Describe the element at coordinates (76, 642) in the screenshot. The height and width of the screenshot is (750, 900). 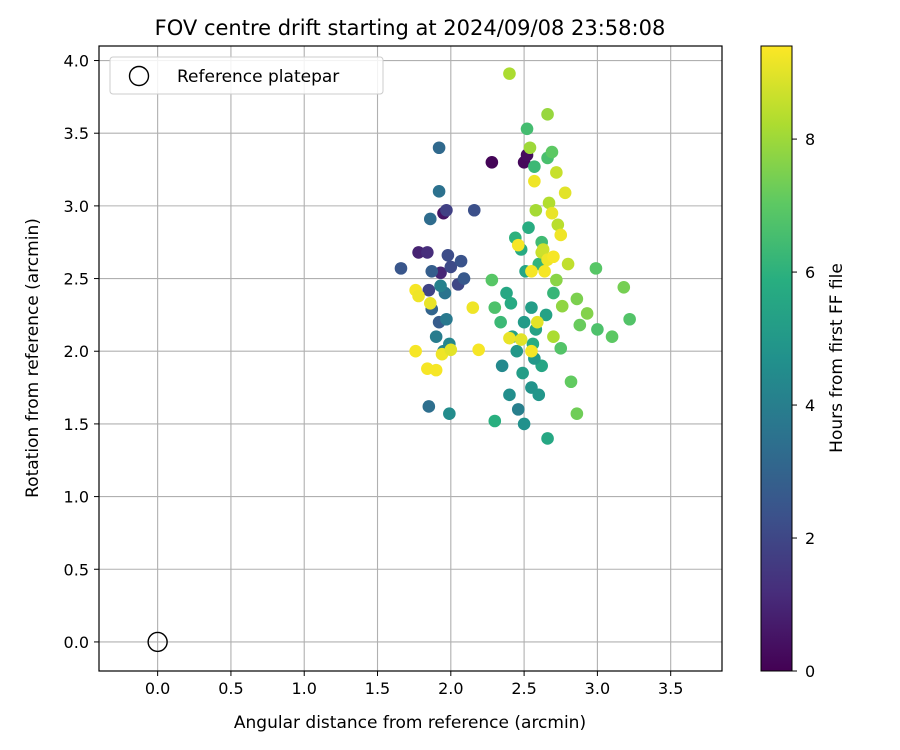
I see `y-tick-label: 0.0` at that location.